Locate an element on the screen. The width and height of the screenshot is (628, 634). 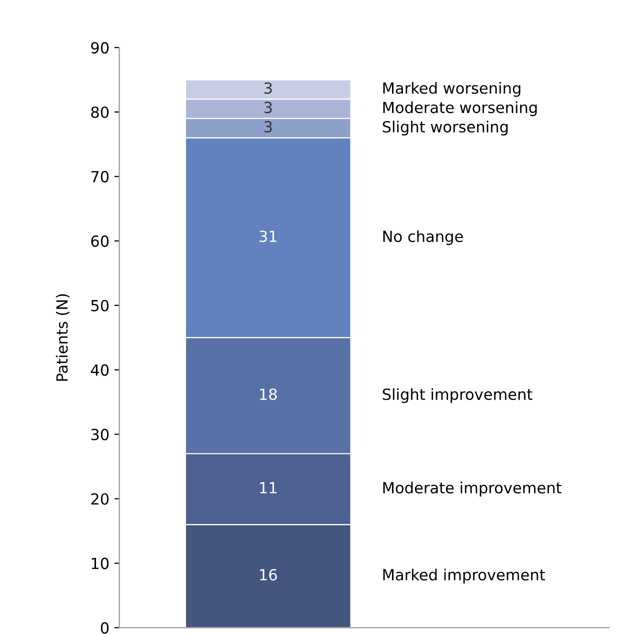
y-tick-label: 40 is located at coordinates (99, 370).